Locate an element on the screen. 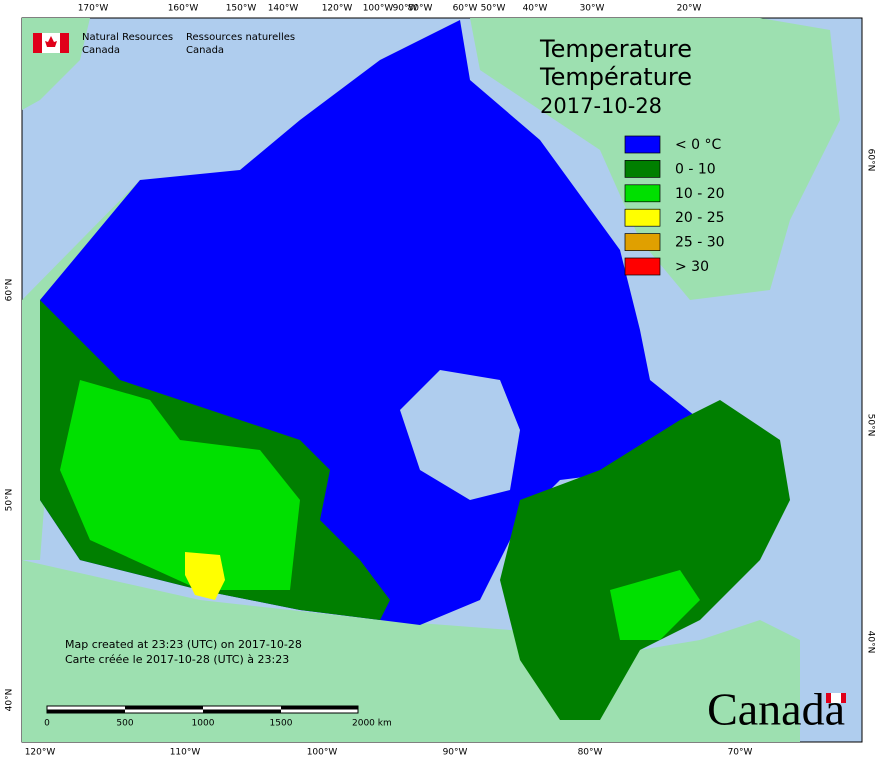 This screenshot has width=880, height=760. legend-label: 20 - 25 is located at coordinates (700, 218).